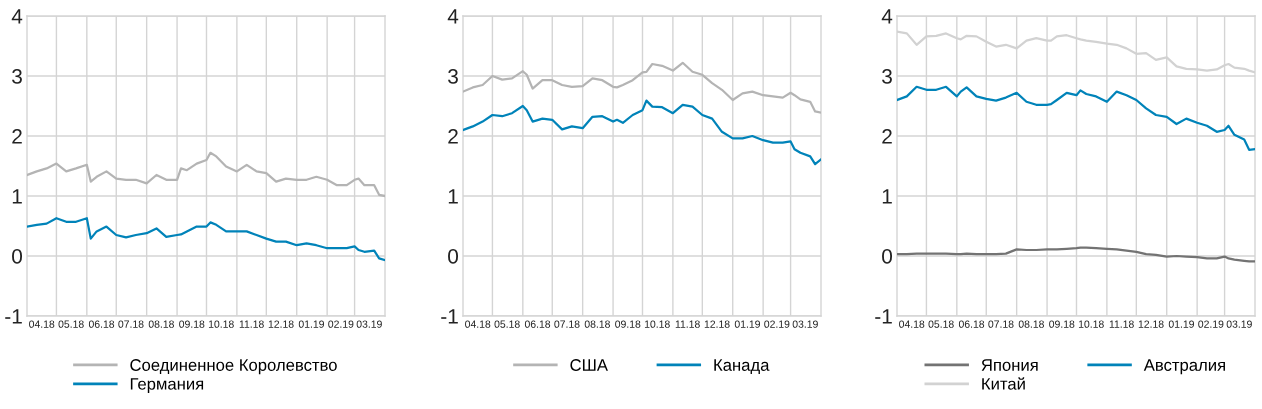 This screenshot has width=1262, height=409. What do you see at coordinates (233, 367) in the screenshot?
I see `legend-label: Соединенное Королевство` at bounding box center [233, 367].